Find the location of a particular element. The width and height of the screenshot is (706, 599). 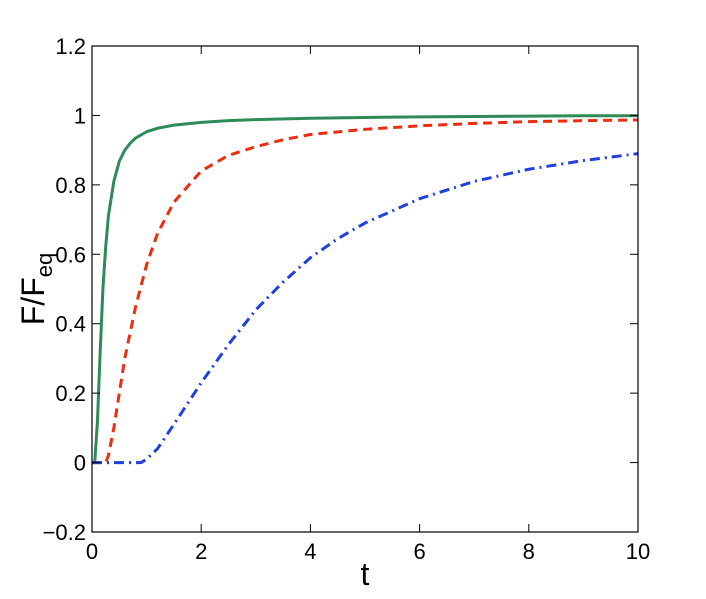

y-axis-label-main: F/F is located at coordinates (33, 301).